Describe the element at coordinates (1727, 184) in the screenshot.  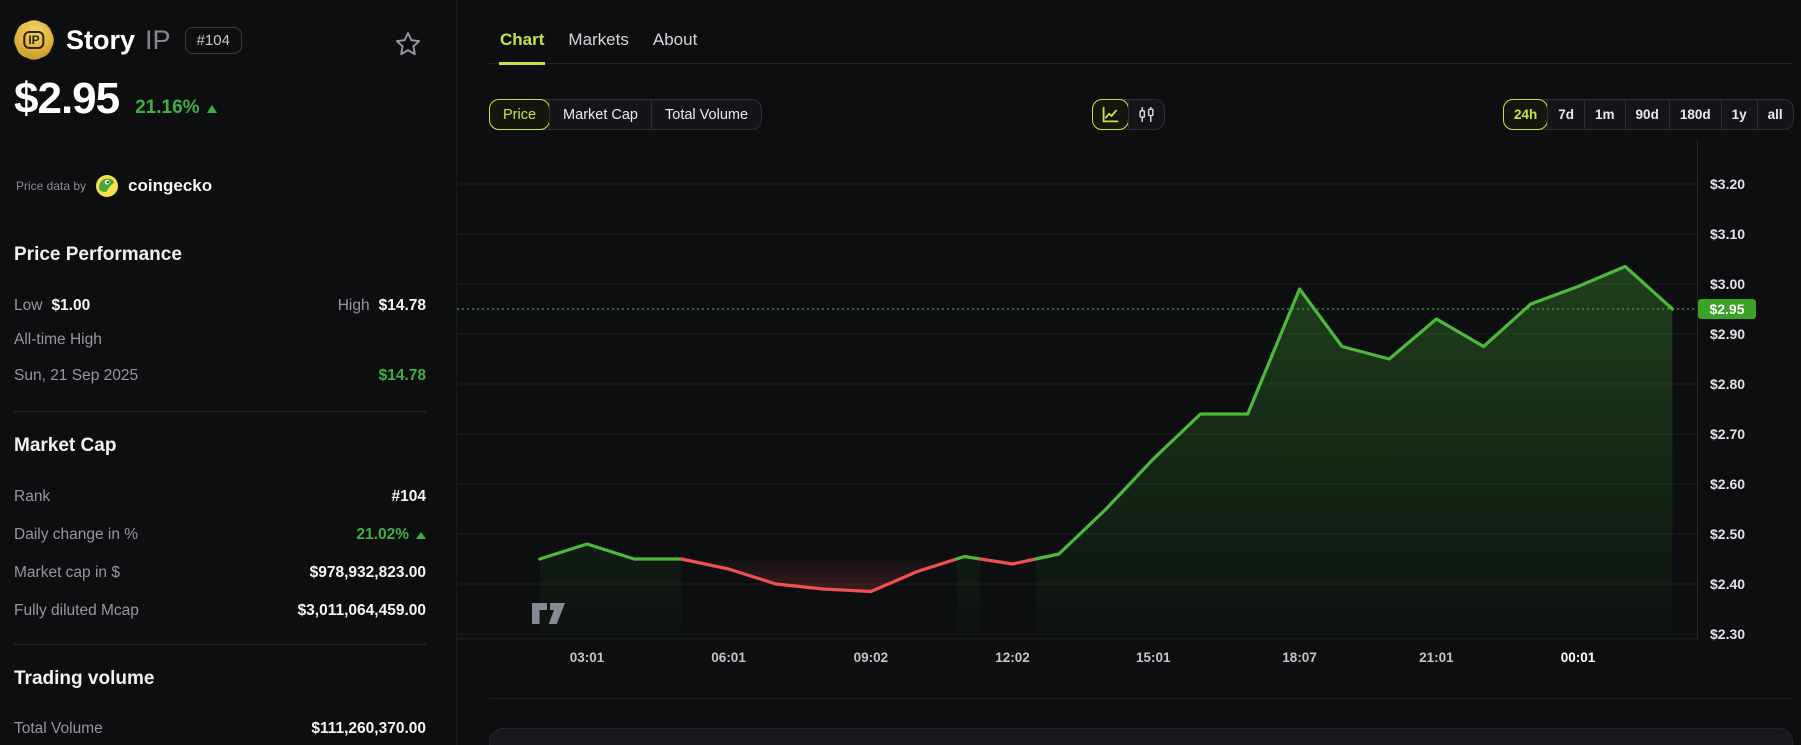
I see `y-axis-label: $3.20` at that location.